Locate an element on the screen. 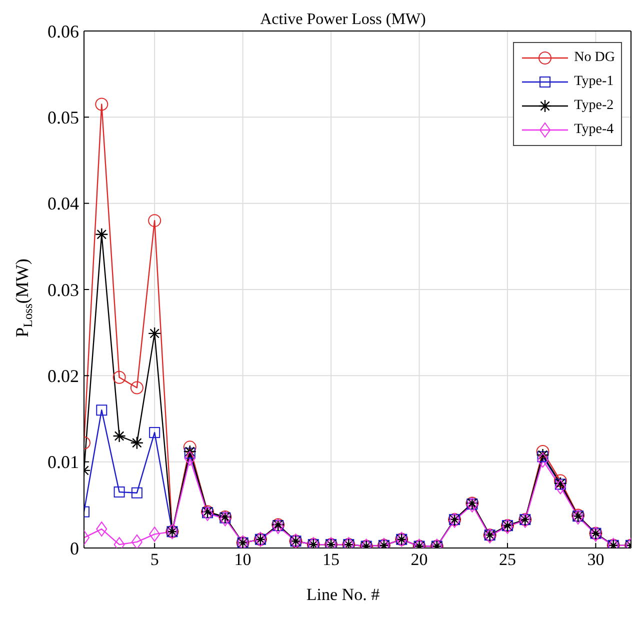 This screenshot has width=640, height=617. chart-title: Active Power Loss (MW) is located at coordinates (343, 19).